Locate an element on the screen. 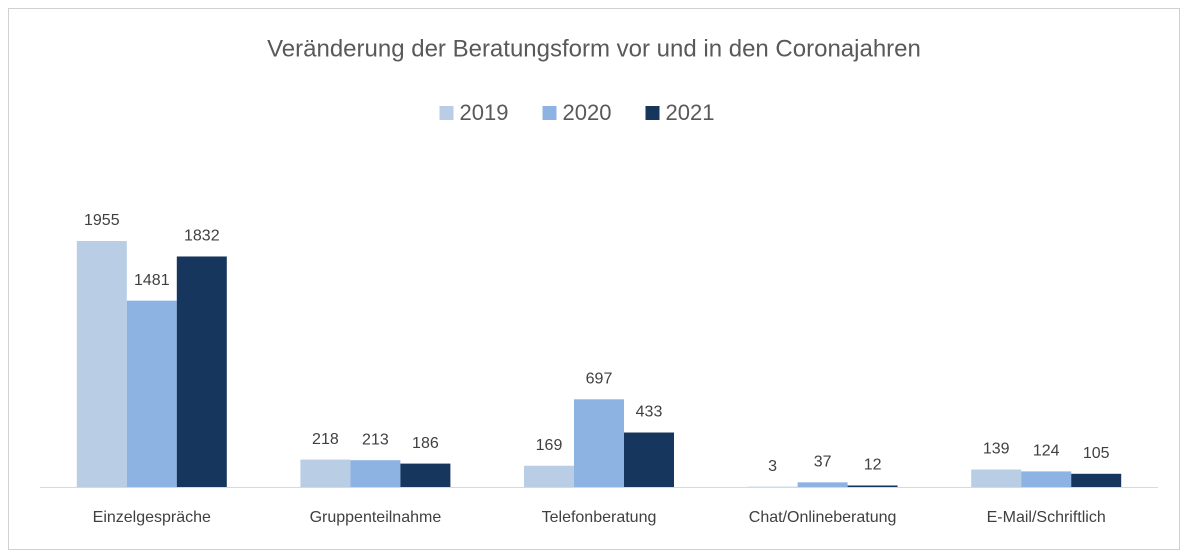  data-label: 37 is located at coordinates (823, 462).